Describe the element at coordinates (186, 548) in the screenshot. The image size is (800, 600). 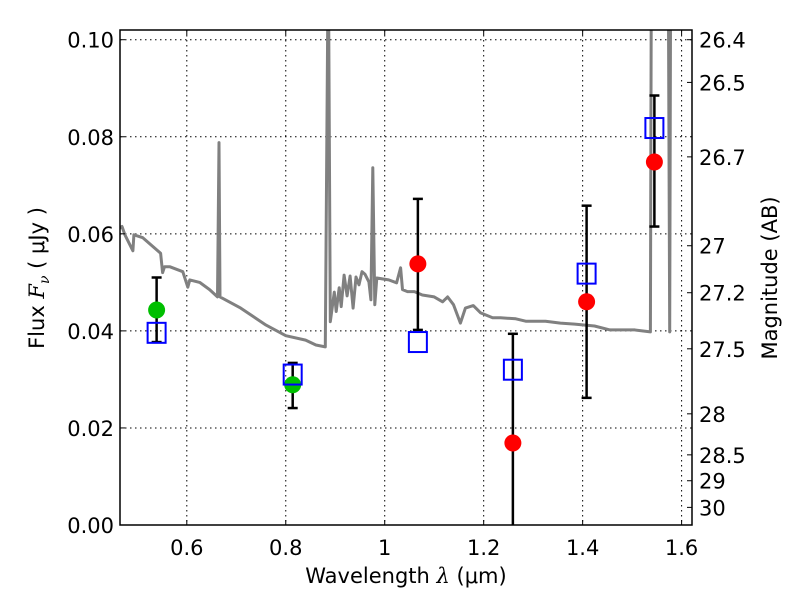
I see `x-tick-label: 0.6` at that location.